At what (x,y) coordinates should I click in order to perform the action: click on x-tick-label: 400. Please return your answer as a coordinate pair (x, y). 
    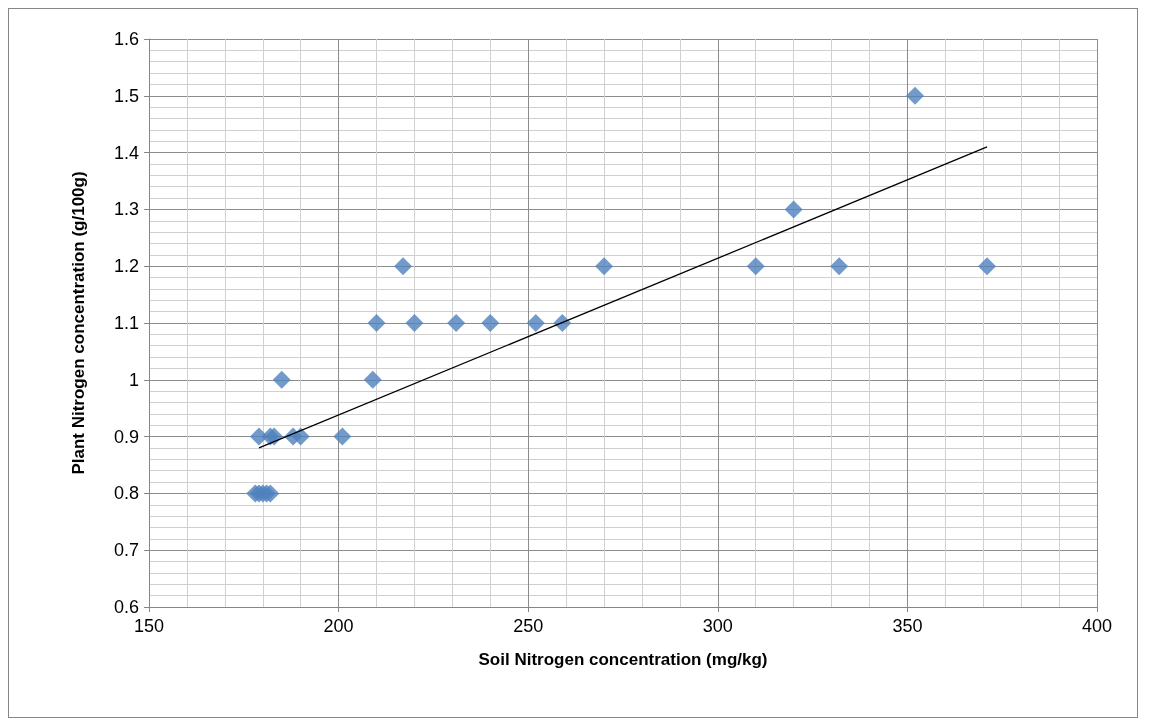
    Looking at the image, I should click on (1097, 626).